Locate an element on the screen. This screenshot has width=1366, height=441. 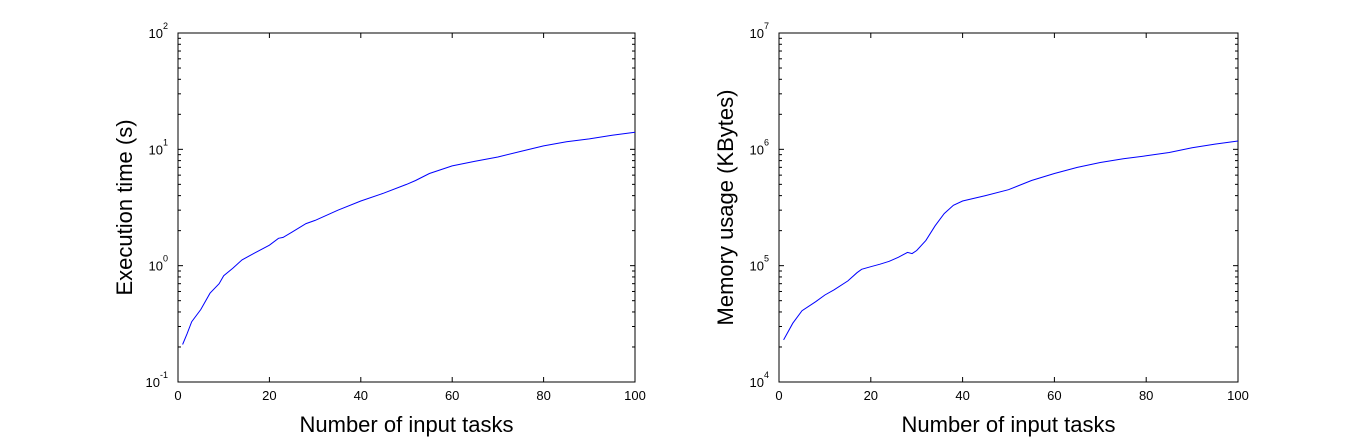
y-axis-label: Execution time (s) is located at coordinates (124, 207).